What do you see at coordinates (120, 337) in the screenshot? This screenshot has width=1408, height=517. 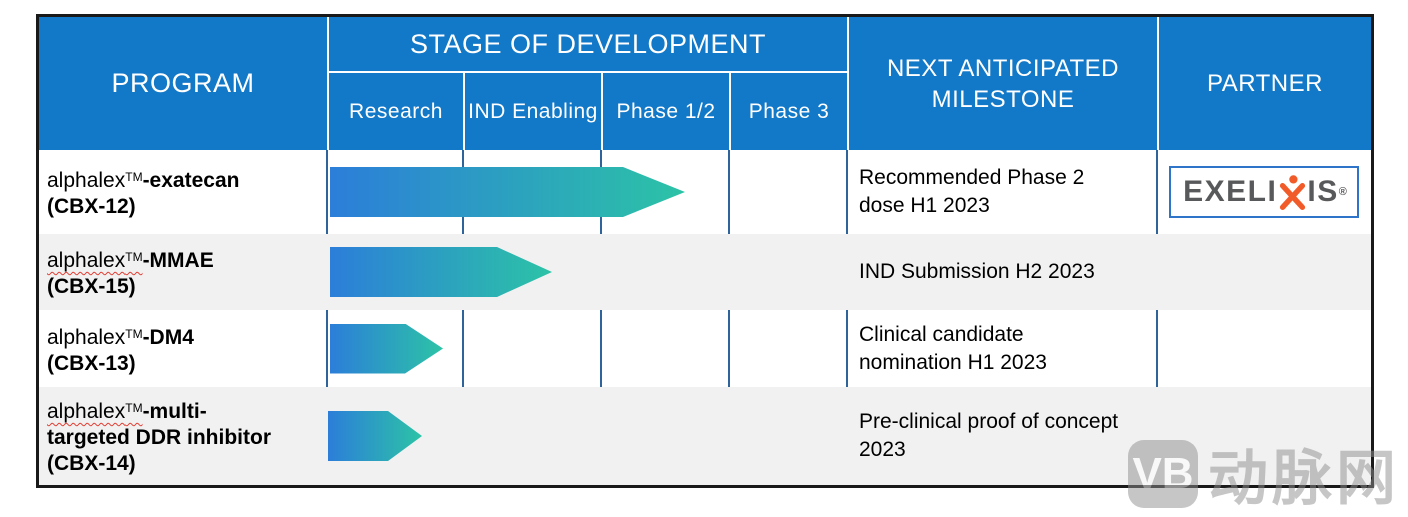 I see `program-name-line1: alphalexTM-DM4` at bounding box center [120, 337].